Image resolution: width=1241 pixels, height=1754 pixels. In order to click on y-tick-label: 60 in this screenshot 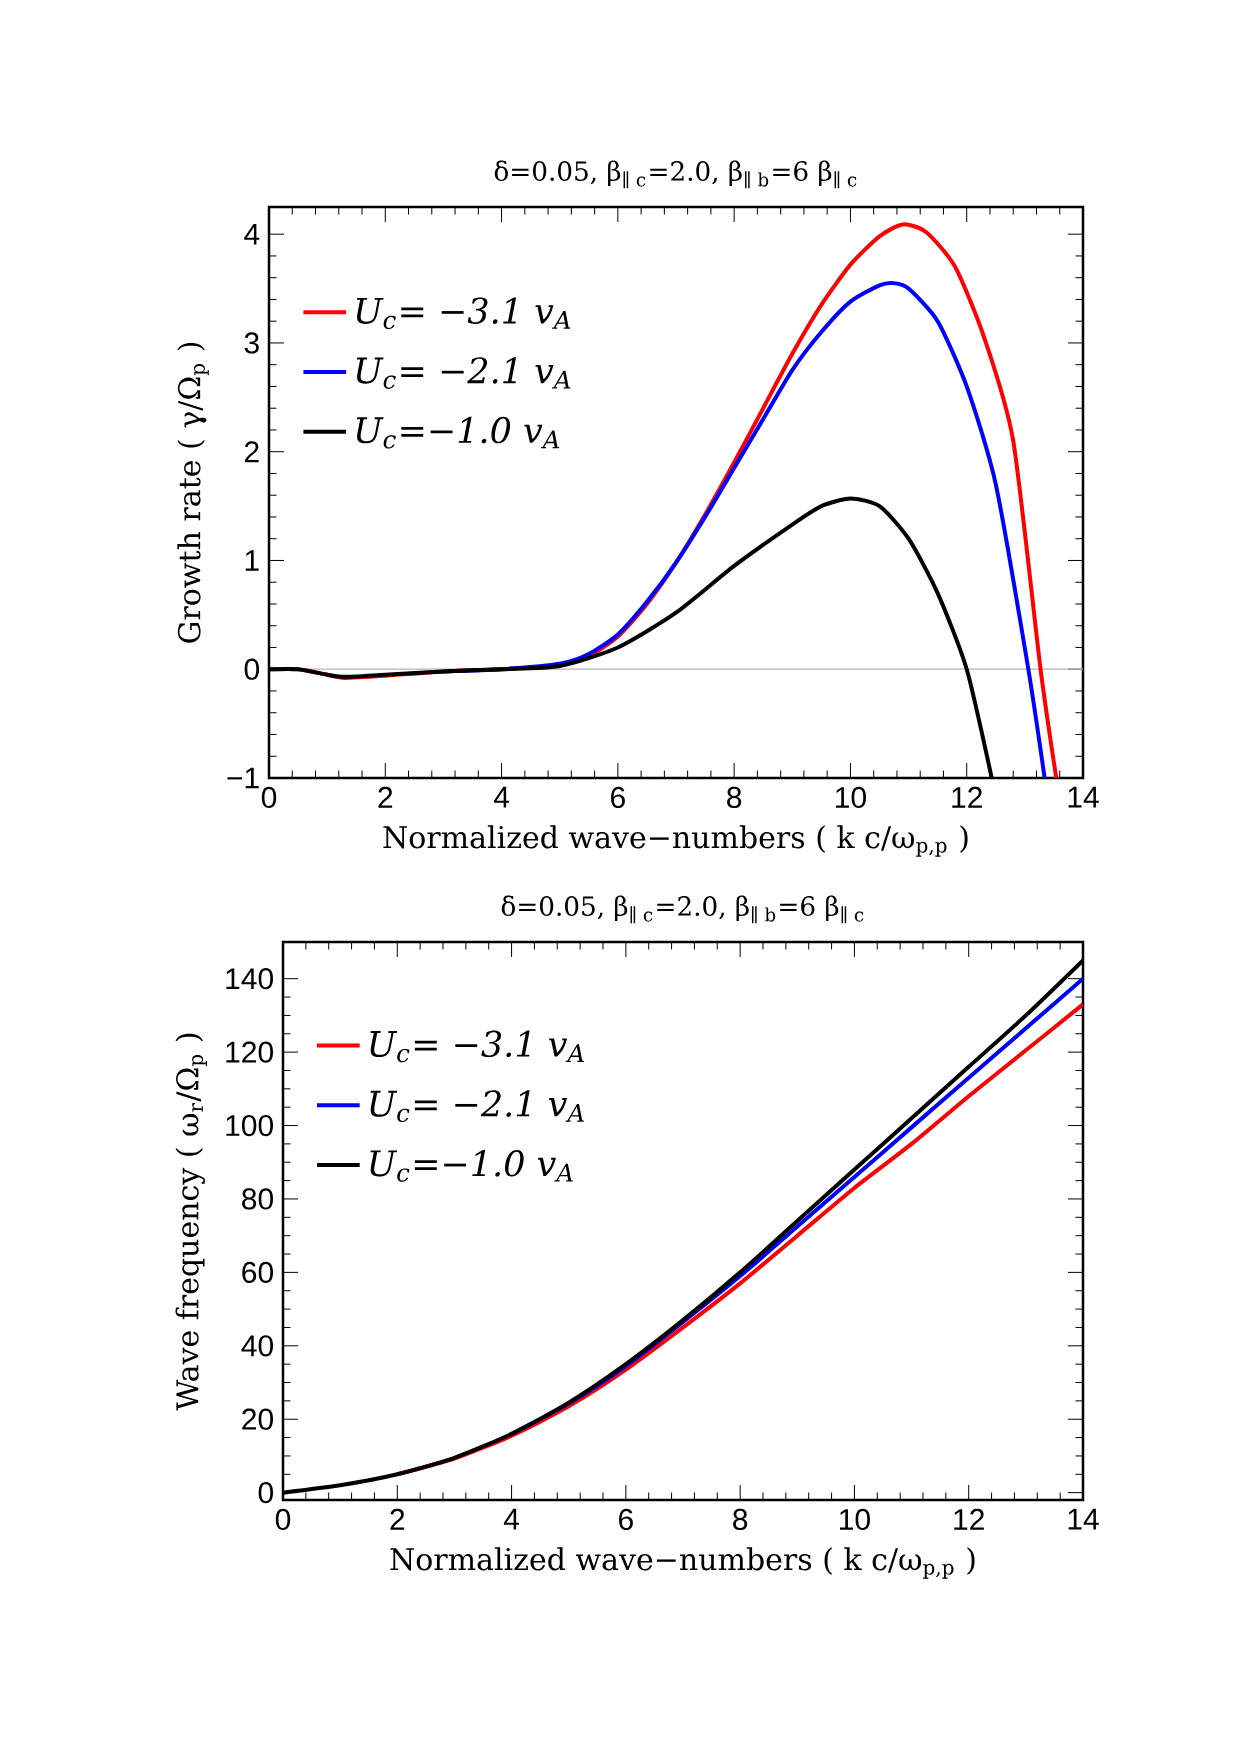, I will do `click(257, 1272)`.